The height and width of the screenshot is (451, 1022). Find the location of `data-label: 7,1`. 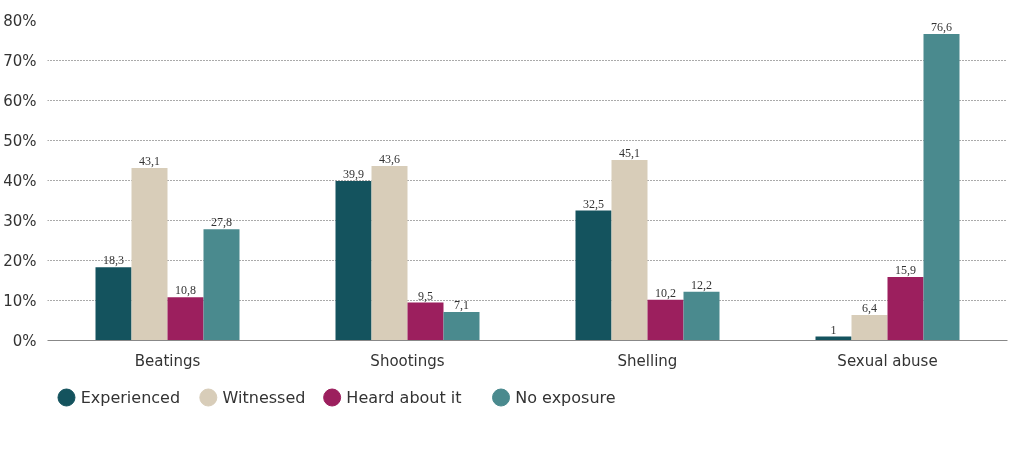

data-label: 7,1 is located at coordinates (461, 305).